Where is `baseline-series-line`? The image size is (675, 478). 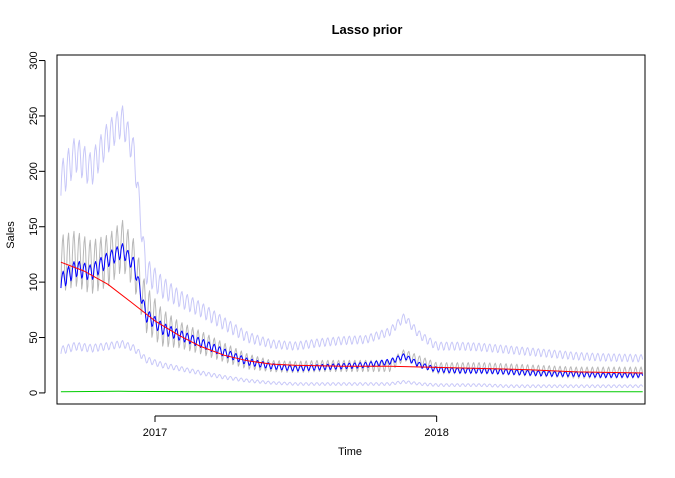 baseline-series-line is located at coordinates (351, 391).